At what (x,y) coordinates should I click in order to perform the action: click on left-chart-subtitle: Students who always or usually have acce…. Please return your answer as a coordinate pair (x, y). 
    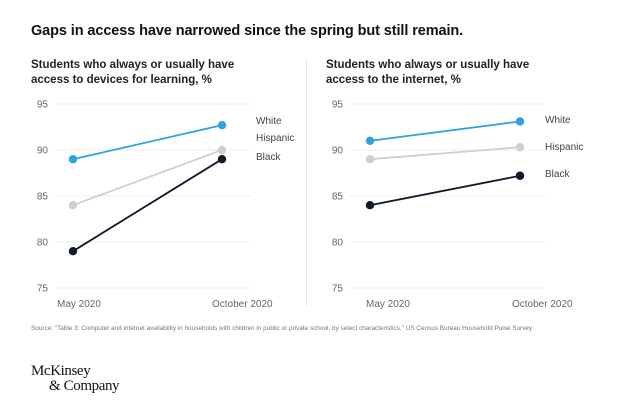
    Looking at the image, I should click on (133, 72).